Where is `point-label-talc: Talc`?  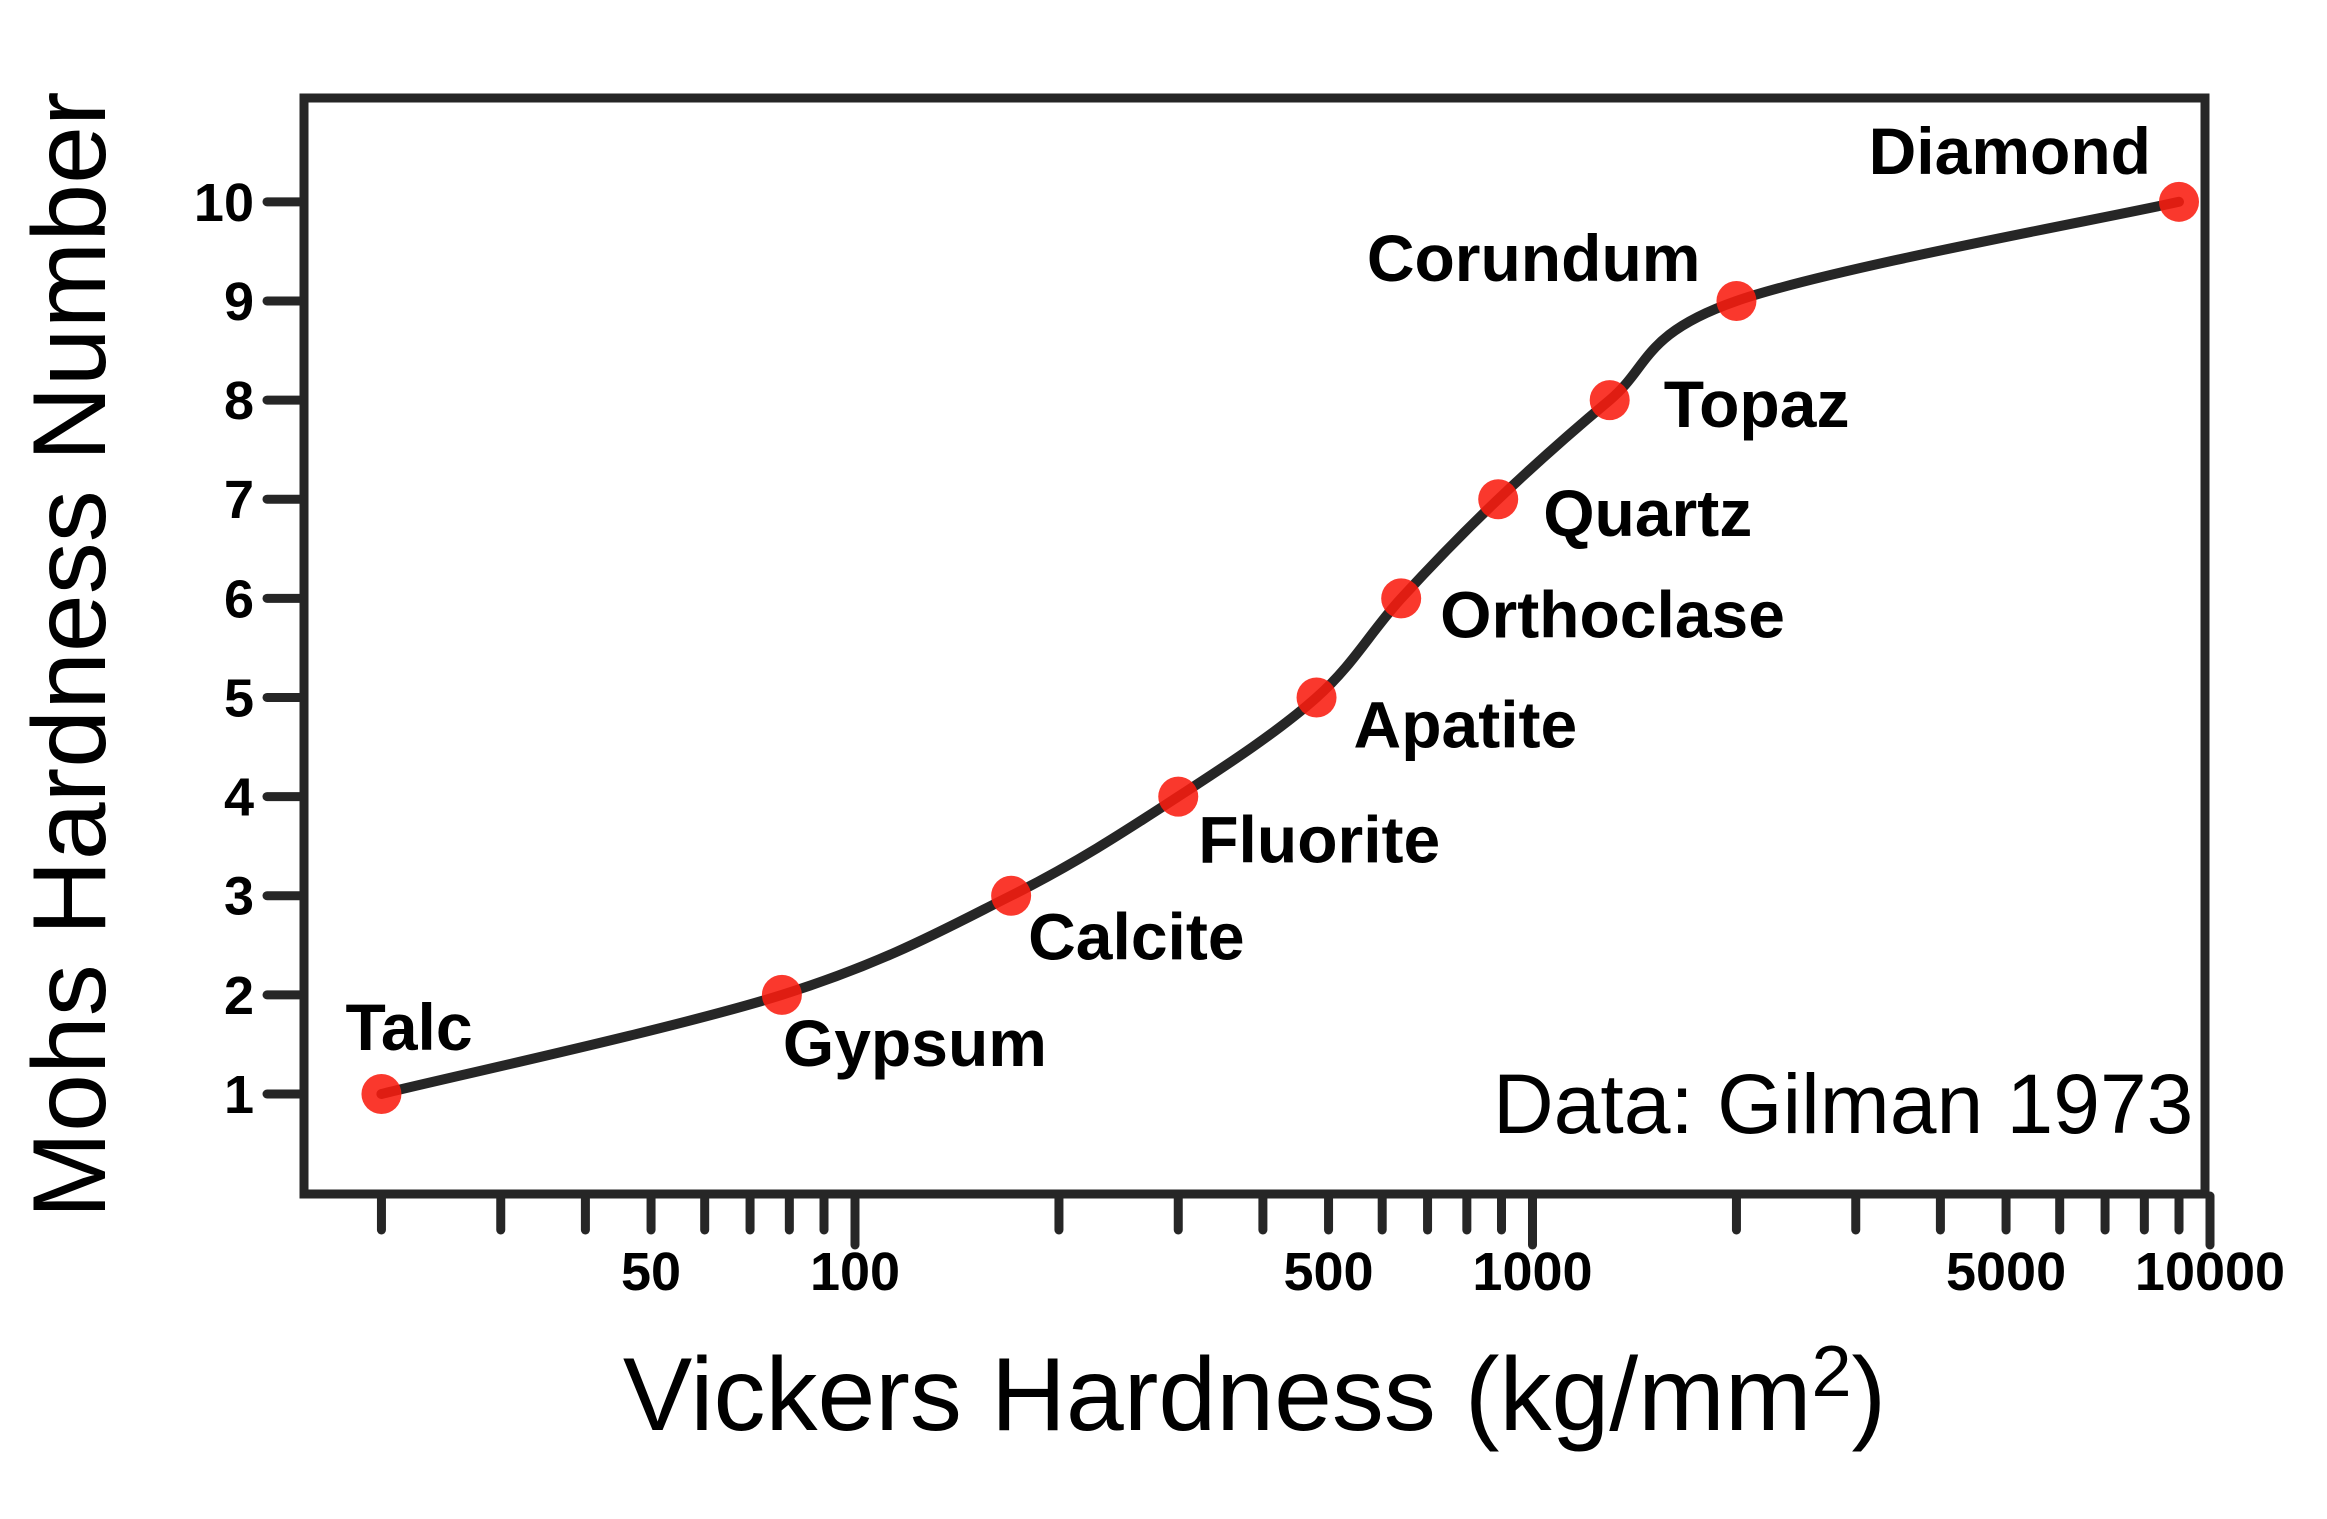
point-label-talc: Talc is located at coordinates (408, 1027).